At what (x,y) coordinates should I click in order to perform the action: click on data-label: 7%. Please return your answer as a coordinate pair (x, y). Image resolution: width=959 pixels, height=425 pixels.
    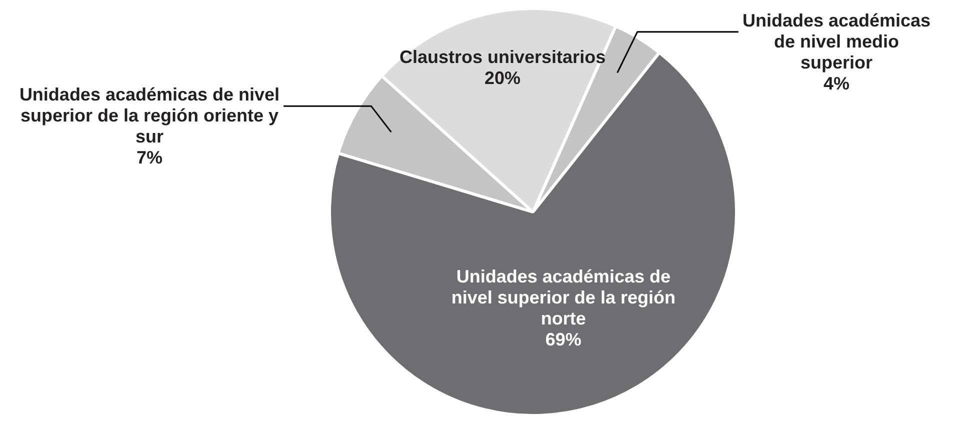
    Looking at the image, I should click on (149, 158).